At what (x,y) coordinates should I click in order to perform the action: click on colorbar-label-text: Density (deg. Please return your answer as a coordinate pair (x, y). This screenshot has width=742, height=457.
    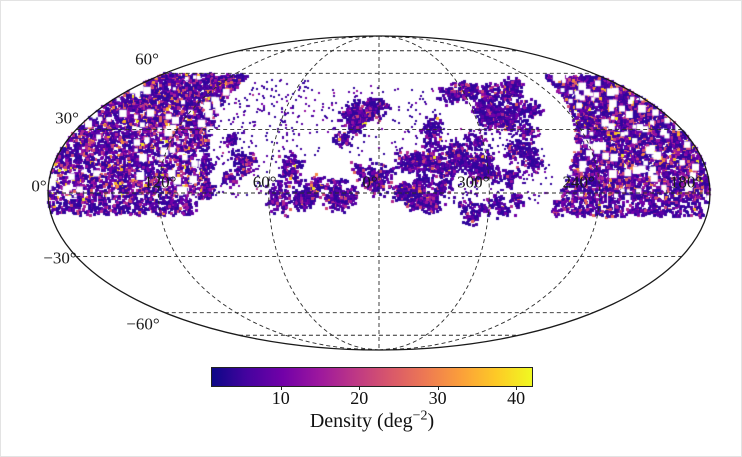
    Looking at the image, I should click on (361, 421).